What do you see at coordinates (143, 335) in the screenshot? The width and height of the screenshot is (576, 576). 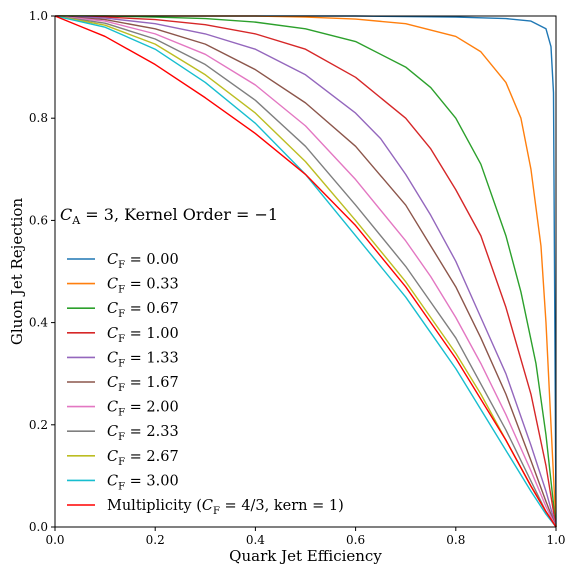 I see `legend-label-3: CF = 1.00` at bounding box center [143, 335].